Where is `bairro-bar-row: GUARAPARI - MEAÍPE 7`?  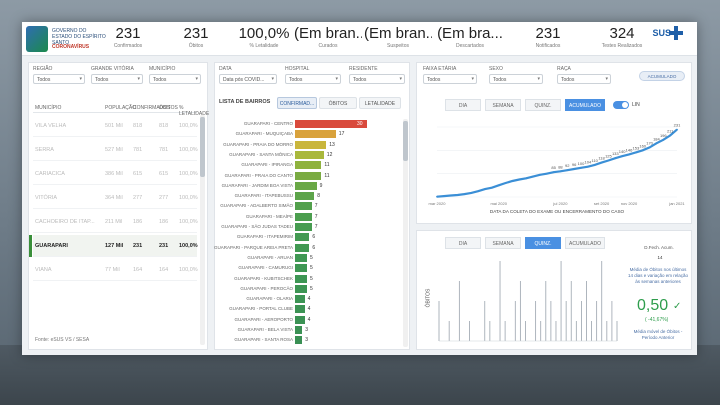
bairro-bar-row: GUARAPARI - MEAÍPE 7 is located at coordinates (309, 217).